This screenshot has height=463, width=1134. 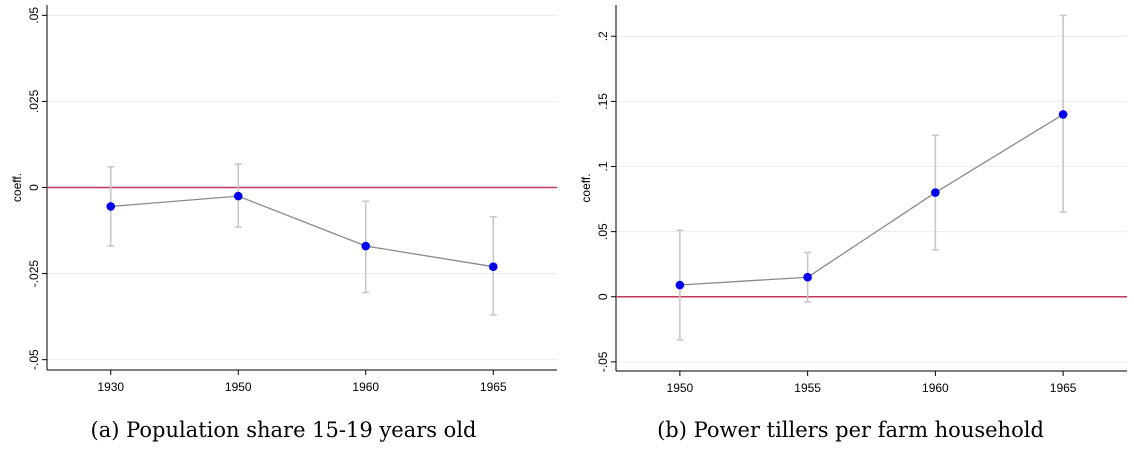 What do you see at coordinates (603, 231) in the screenshot?
I see `chart-b-y-tick-label: .05` at bounding box center [603, 231].